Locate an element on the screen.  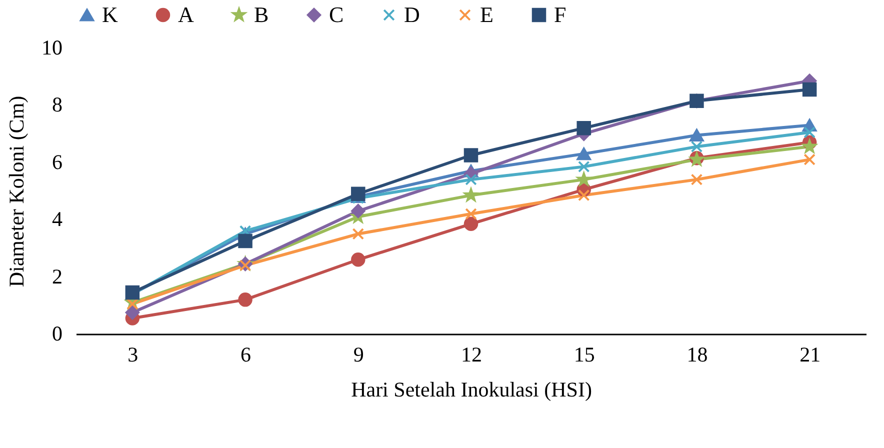
legend-label: K is located at coordinates (110, 14).